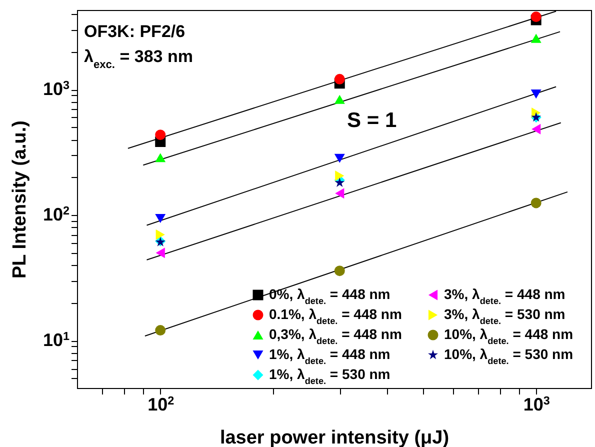 The width and height of the screenshot is (595, 447). I want to click on y-axis-title: PL Intensity (a.u.), so click(19, 199).